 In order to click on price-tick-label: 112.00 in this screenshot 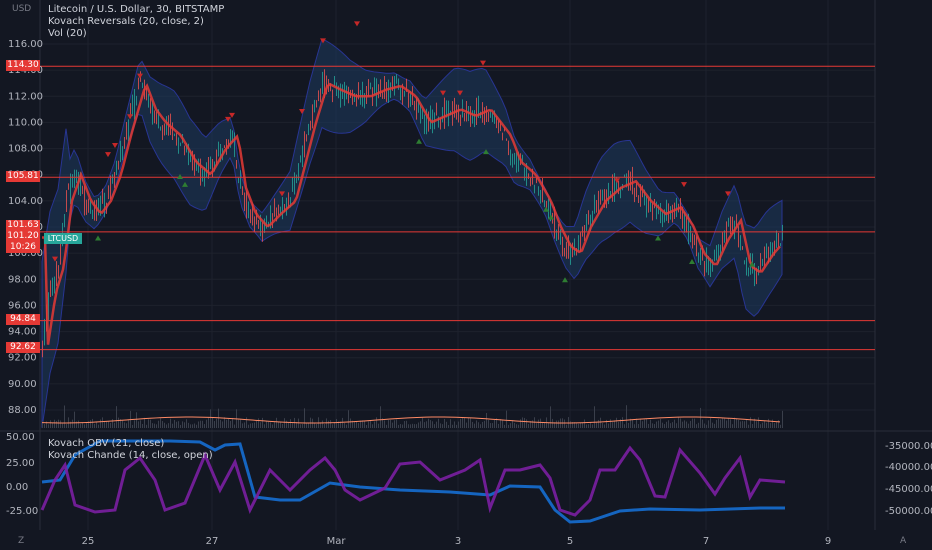, I will do `click(25, 96)`.